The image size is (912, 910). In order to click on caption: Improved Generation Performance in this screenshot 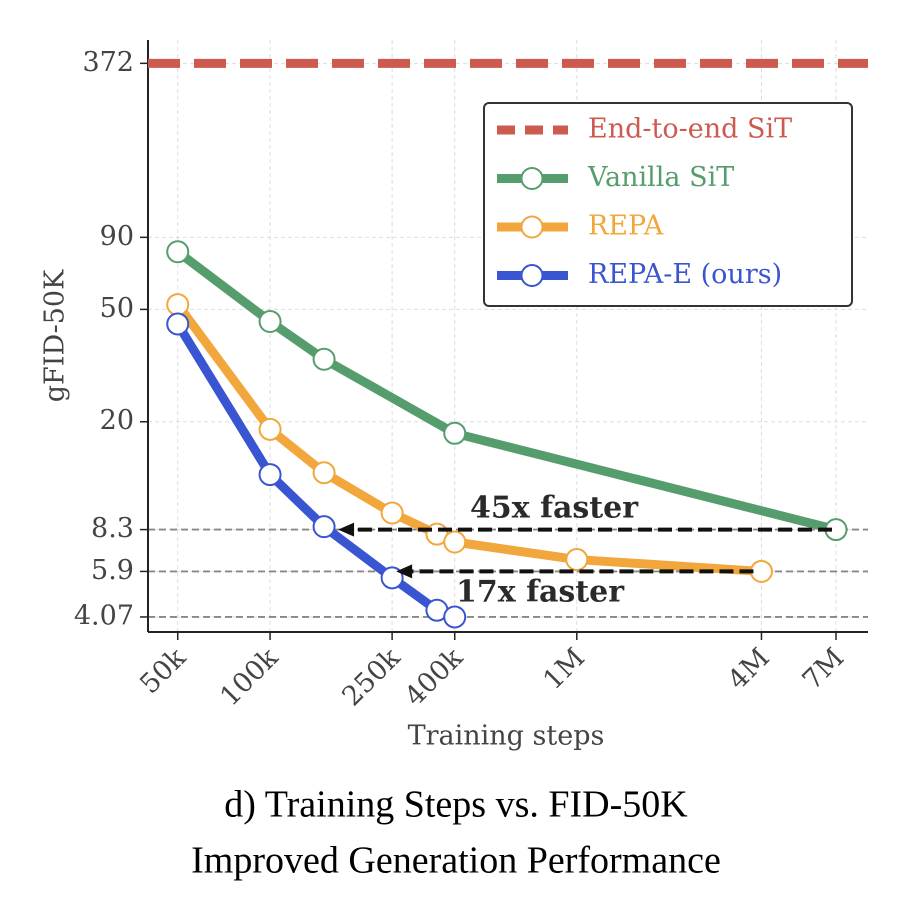, I will do `click(456, 861)`.